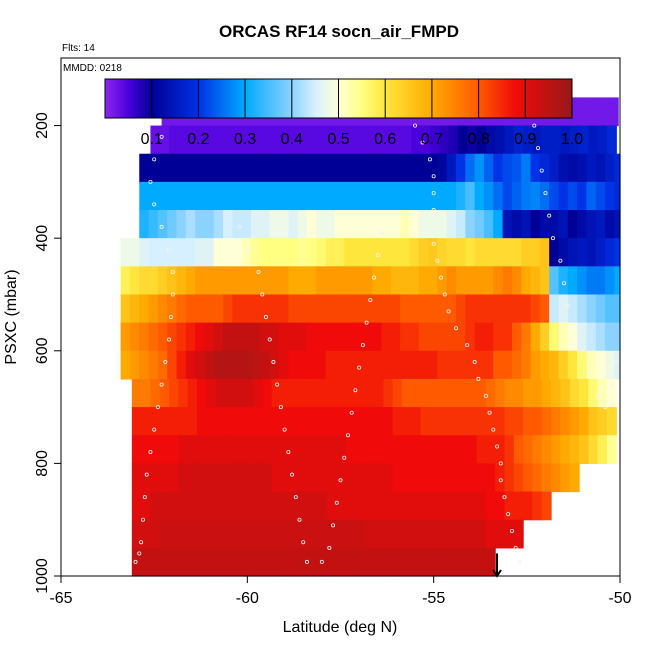 The height and width of the screenshot is (650, 650). Describe the element at coordinates (60, 598) in the screenshot. I see `x-tick-label: -65` at that location.